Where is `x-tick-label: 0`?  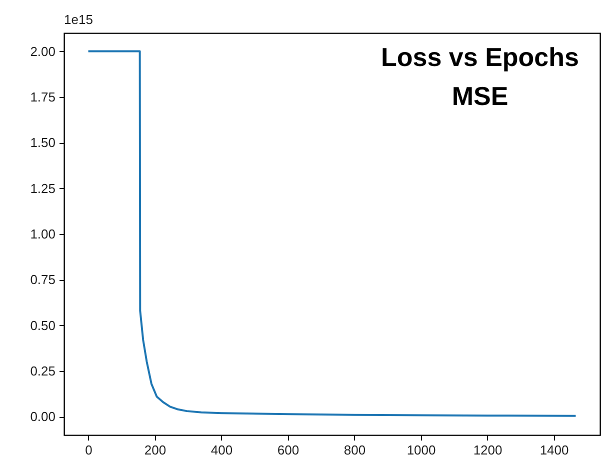
x-tick-label: 0 is located at coordinates (88, 450).